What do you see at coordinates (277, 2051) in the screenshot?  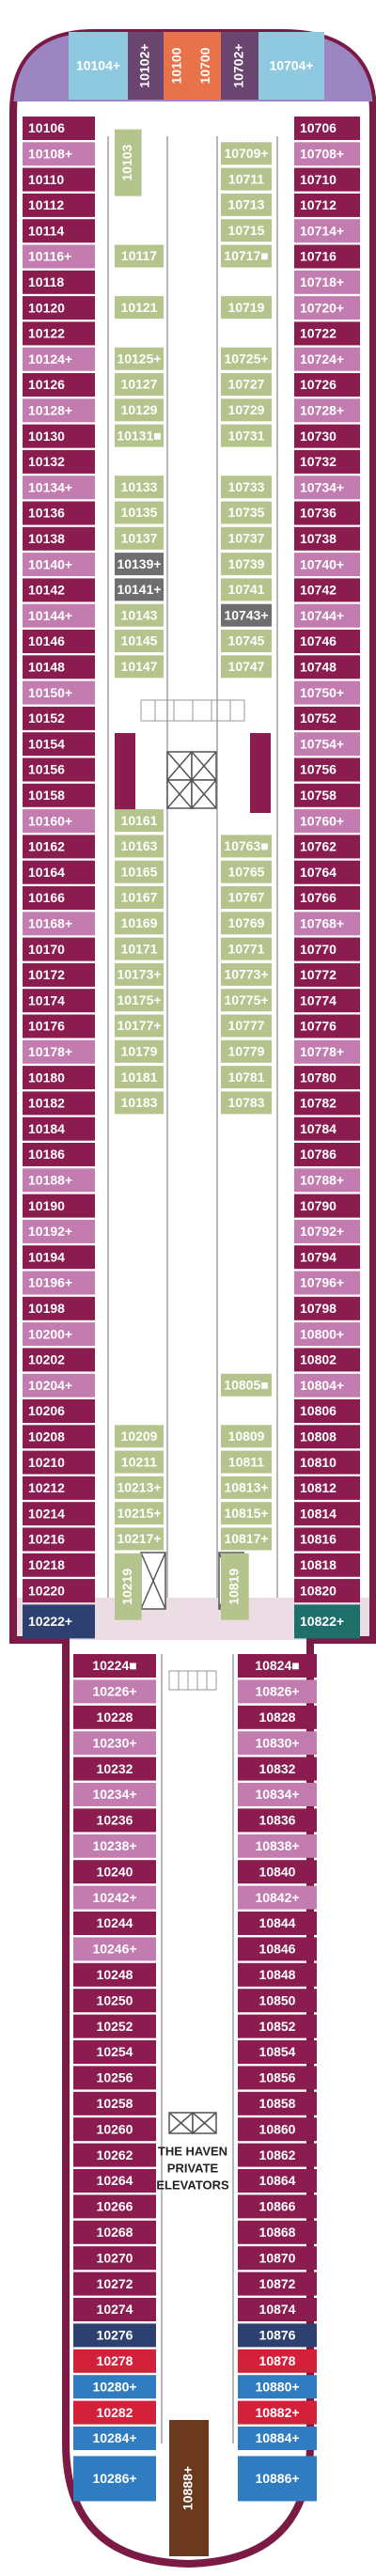 I see `cabin-number: 10854` at bounding box center [277, 2051].